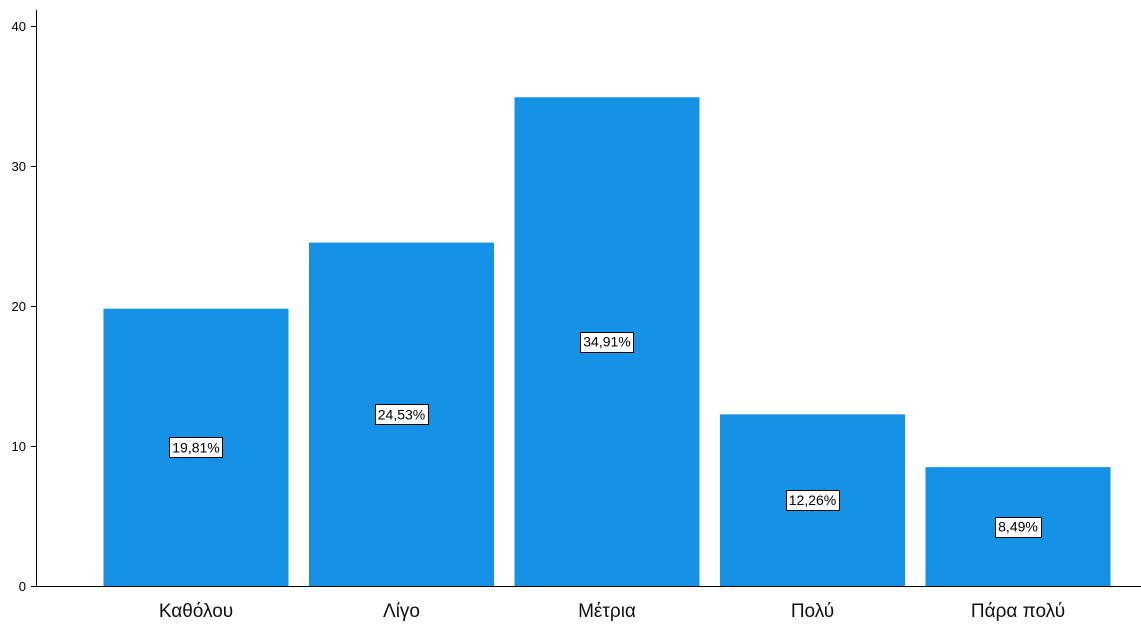 This screenshot has width=1141, height=624. What do you see at coordinates (196, 611) in the screenshot?
I see `x-tick-label: Καθόλου` at bounding box center [196, 611].